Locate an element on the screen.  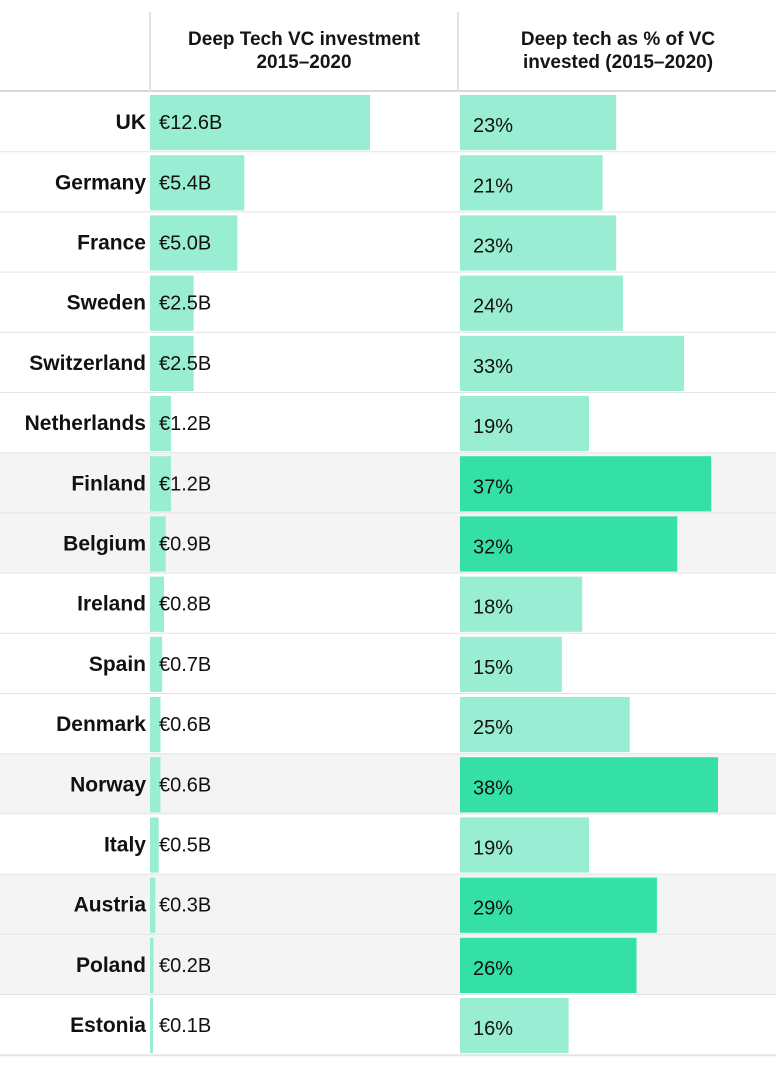
table-row: Norway €0.6B 38% is located at coordinates (388, 785).